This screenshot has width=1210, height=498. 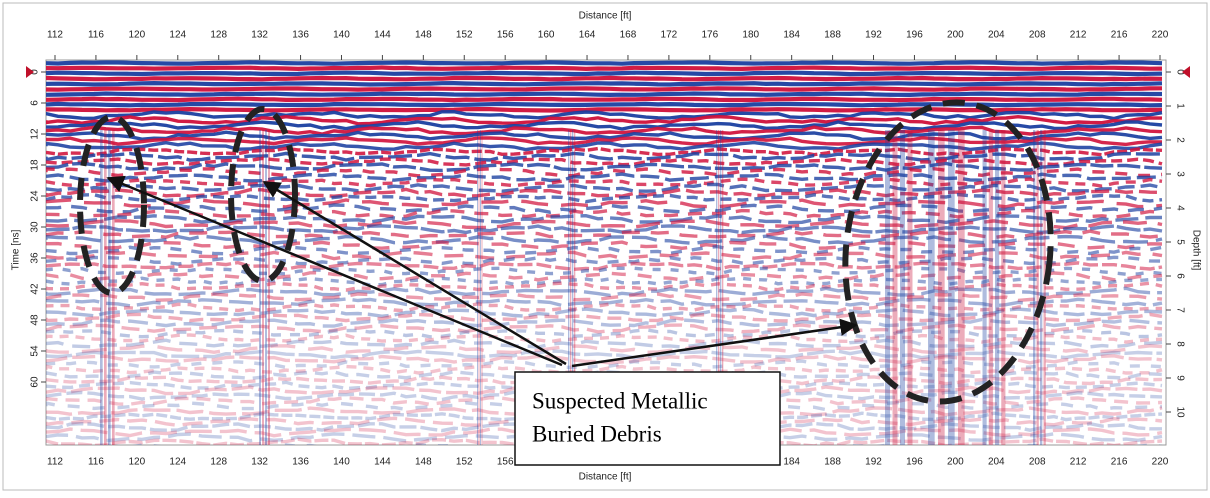 I want to click on ellipse, so click(x=948, y=252).